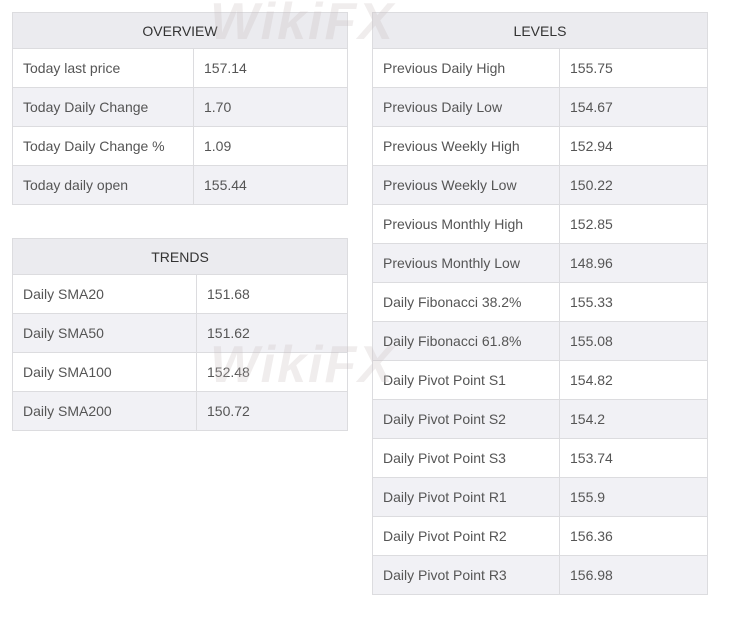  Describe the element at coordinates (272, 333) in the screenshot. I see `row-value: 151.62` at that location.